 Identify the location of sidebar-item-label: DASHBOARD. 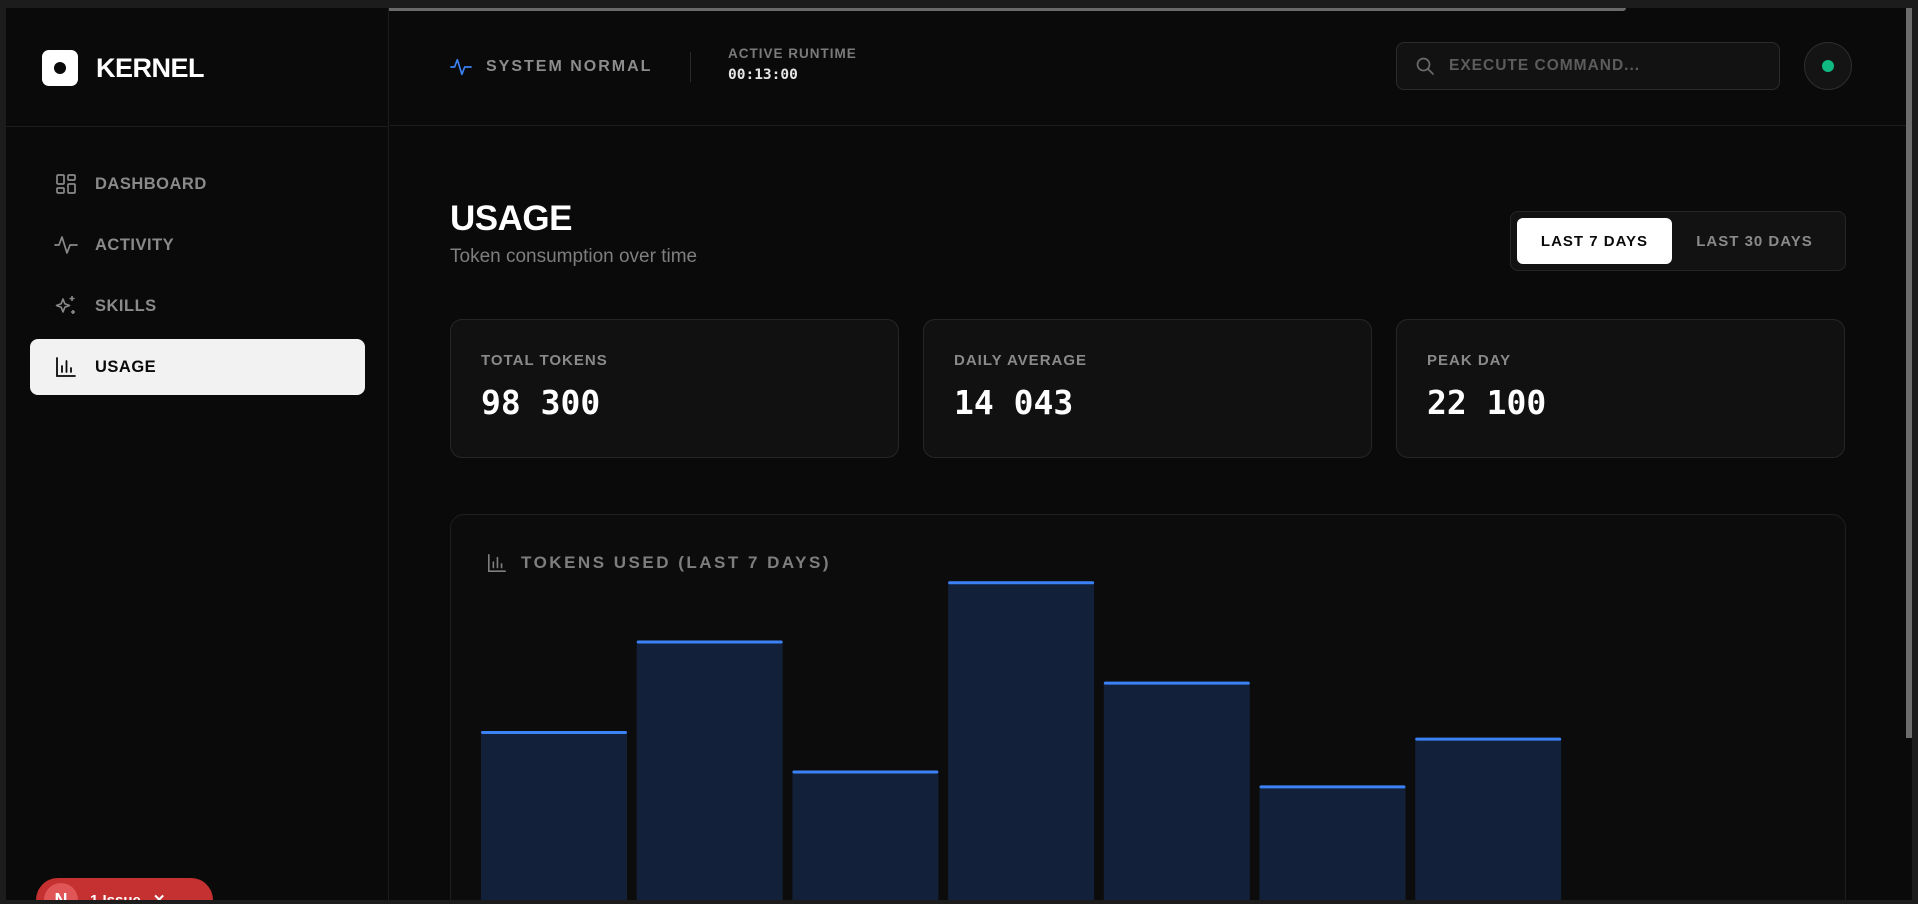
(151, 183).